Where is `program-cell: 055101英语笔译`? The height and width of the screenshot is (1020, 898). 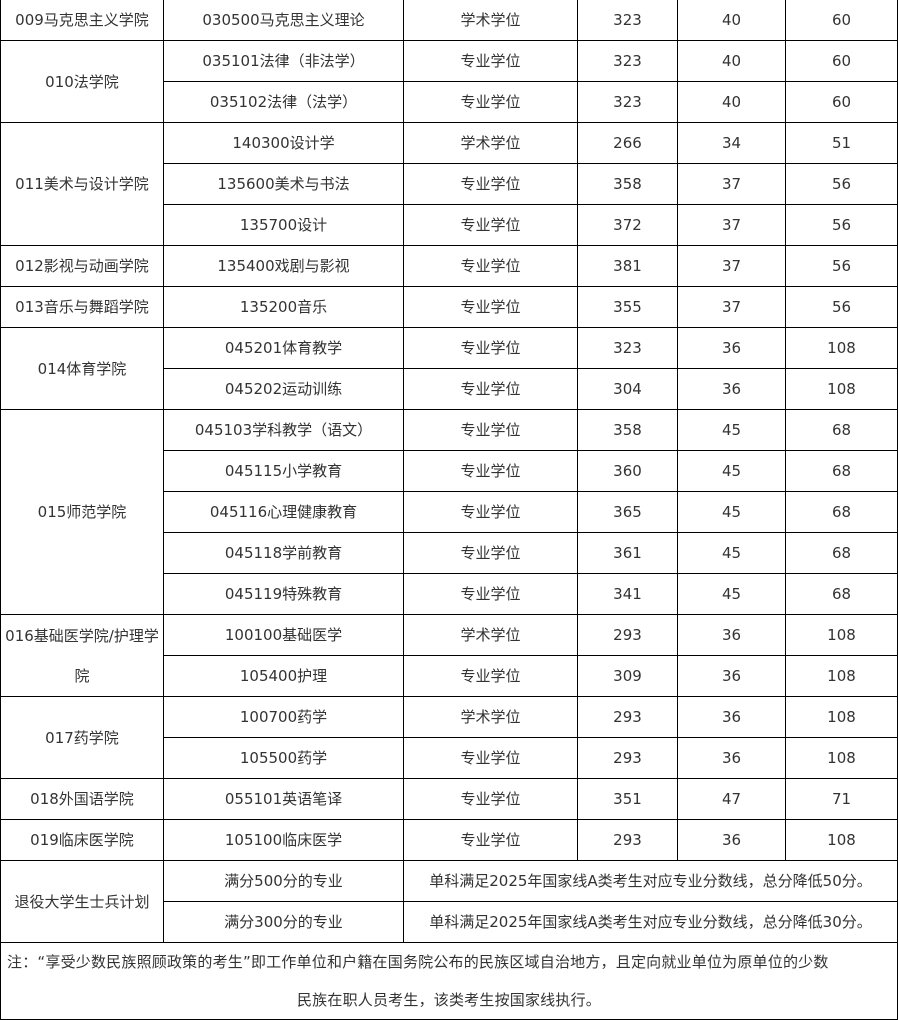
program-cell: 055101英语笔译 is located at coordinates (283, 799).